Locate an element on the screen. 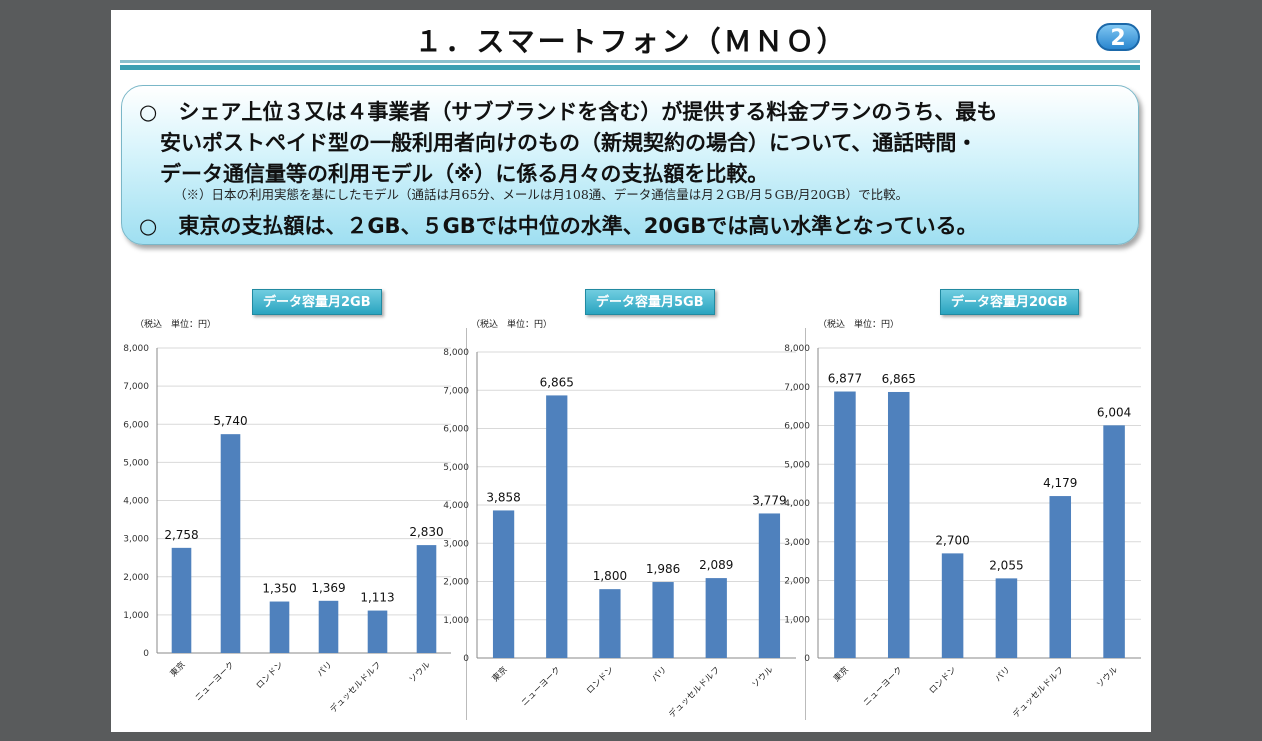  chart-5gb-data-label: 2,089 is located at coordinates (716, 565).